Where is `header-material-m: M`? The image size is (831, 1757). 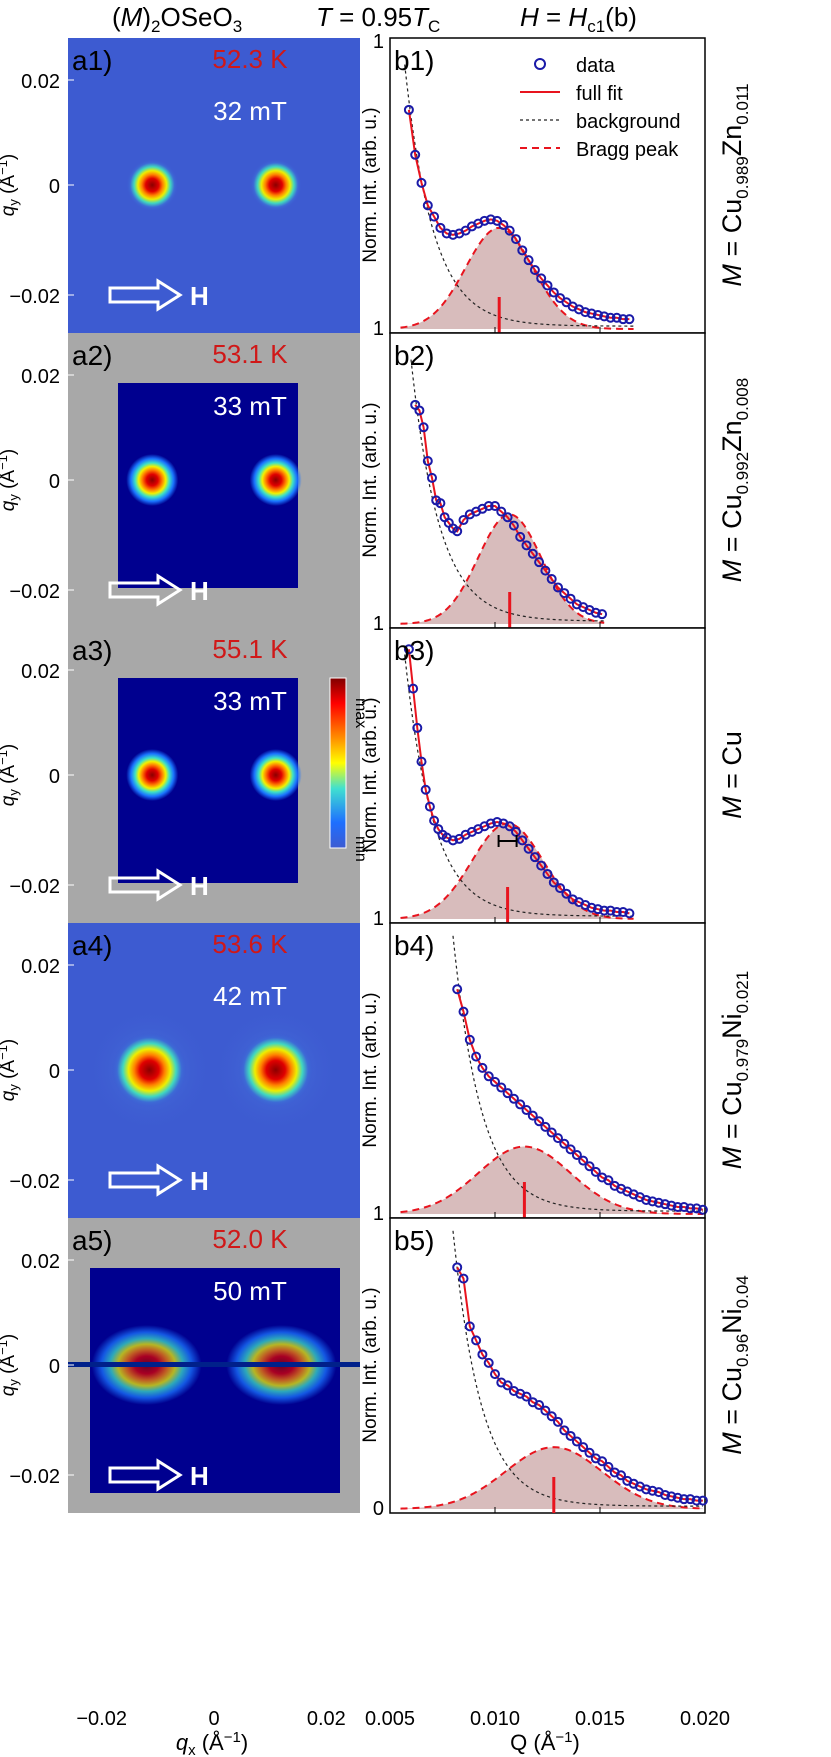
header-material-m: M is located at coordinates (132, 17).